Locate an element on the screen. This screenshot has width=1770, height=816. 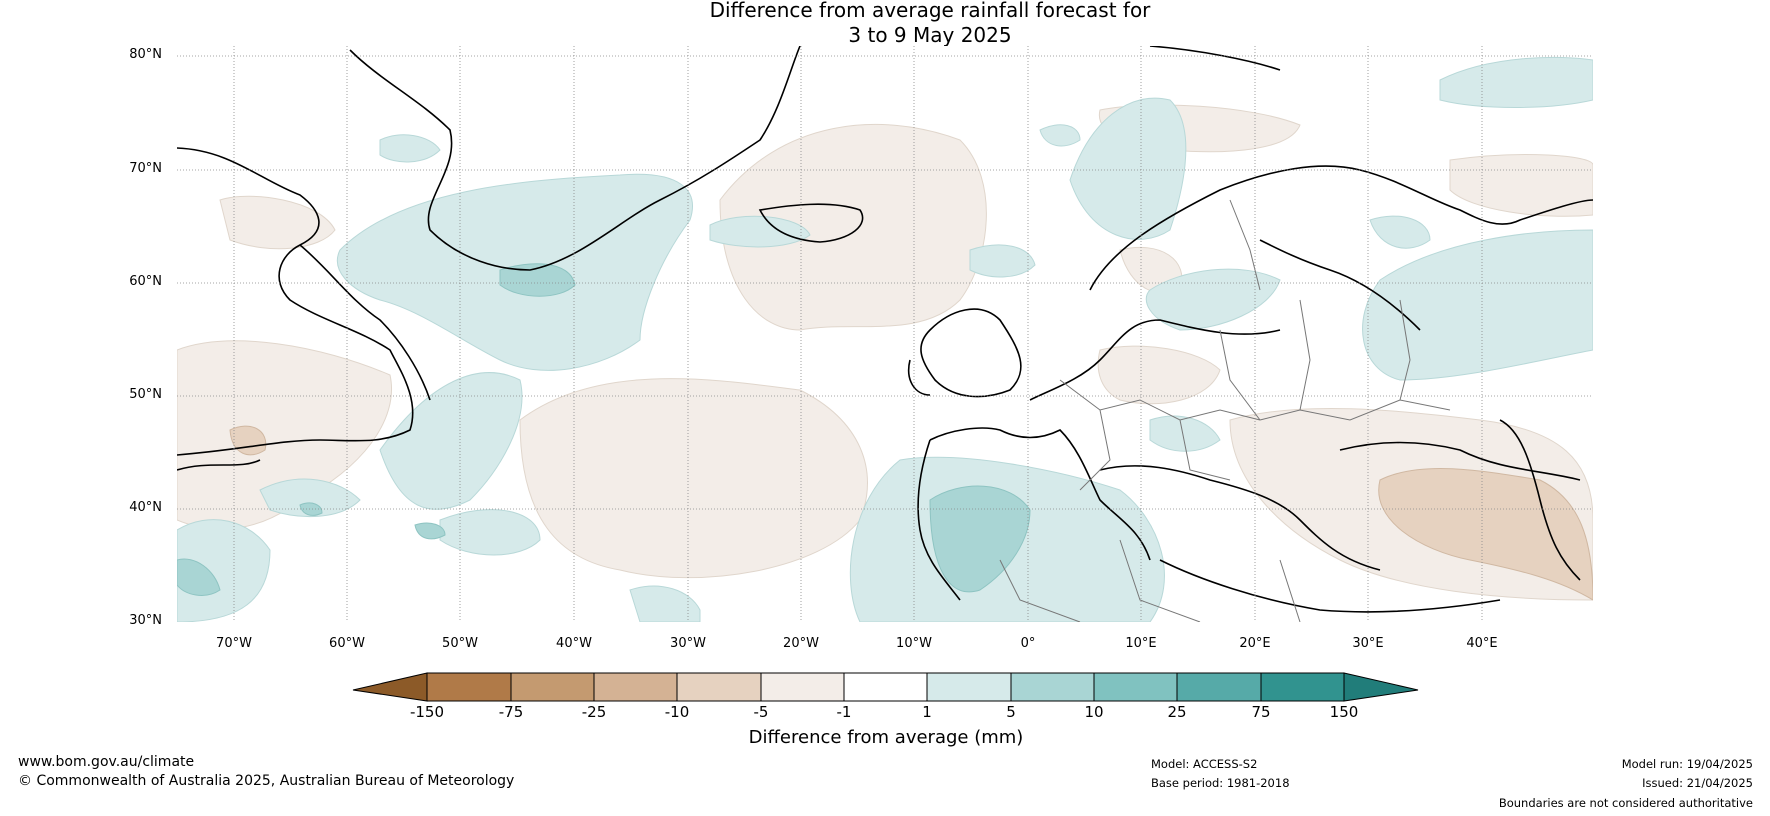
colorbar-tick: 5 is located at coordinates (1011, 712).